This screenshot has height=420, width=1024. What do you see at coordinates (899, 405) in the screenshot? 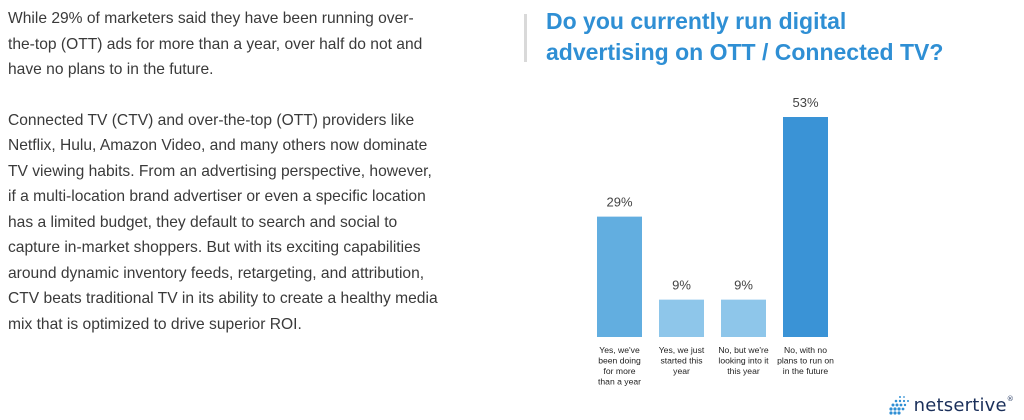
I see `netsertive-logo-icon` at bounding box center [899, 405].